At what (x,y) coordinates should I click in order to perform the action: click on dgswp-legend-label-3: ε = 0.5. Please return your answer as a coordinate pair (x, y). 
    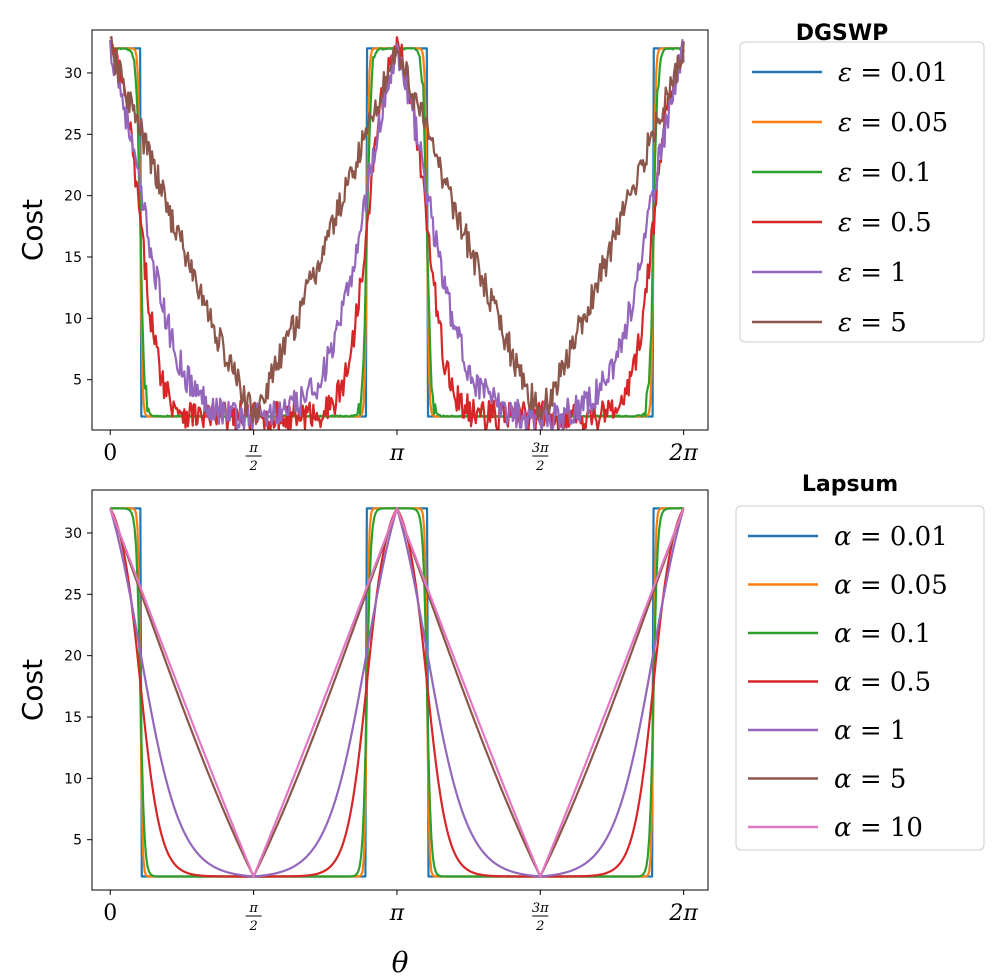
    Looking at the image, I should click on (885, 223).